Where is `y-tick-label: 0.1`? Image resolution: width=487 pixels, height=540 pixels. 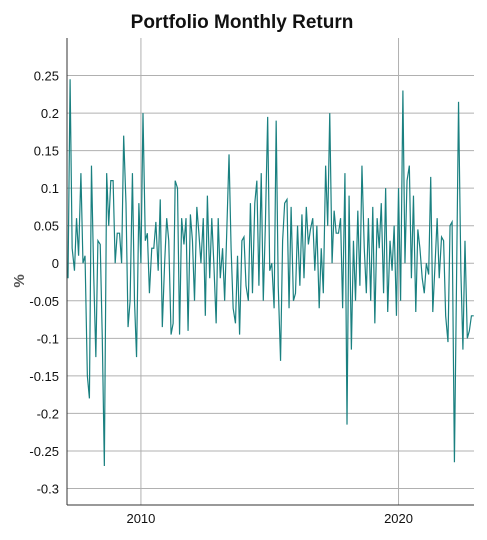
y-tick-label: 0.1 is located at coordinates (50, 188).